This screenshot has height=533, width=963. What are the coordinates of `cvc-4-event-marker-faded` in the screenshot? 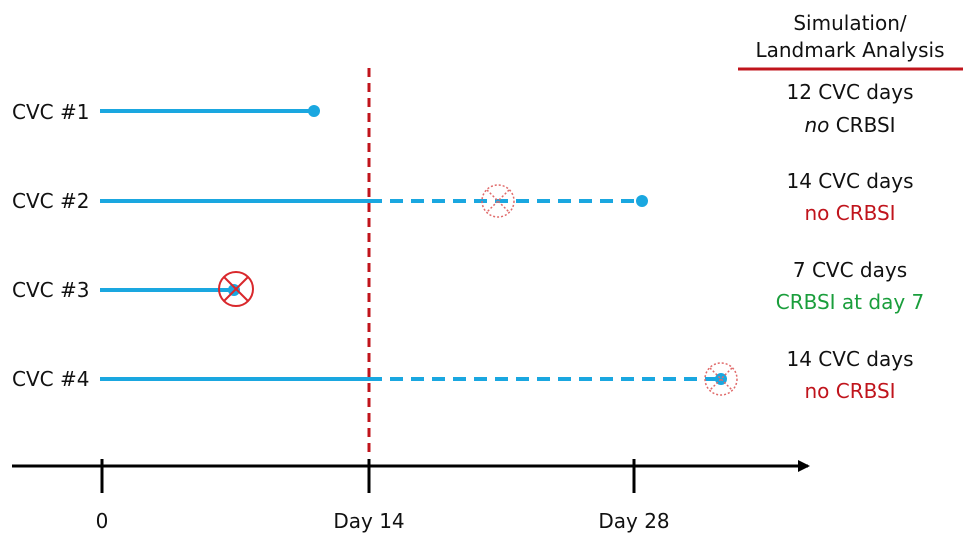 It's located at (721, 379).